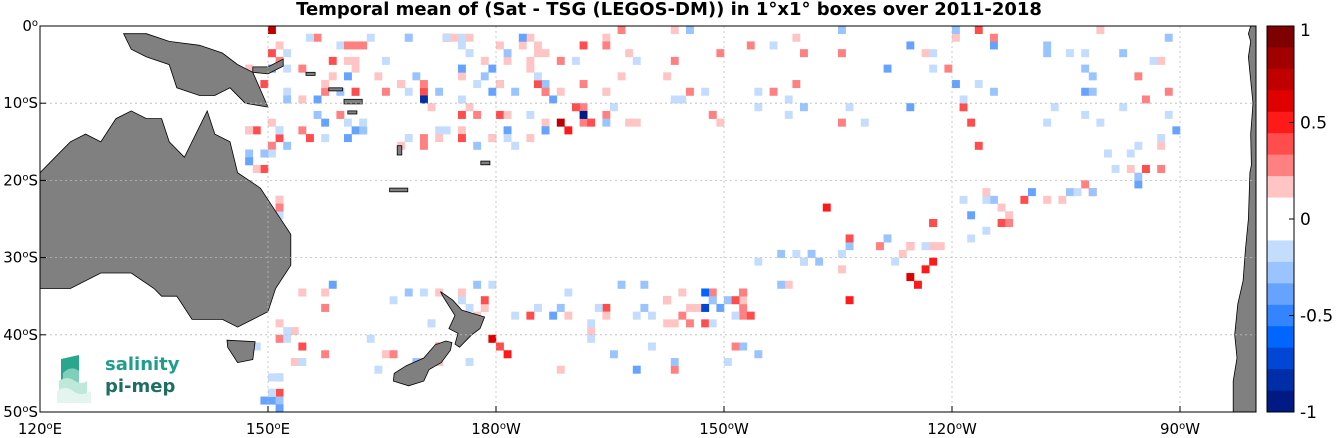 The image size is (1338, 438). I want to click on colorbar: 1 0.5 0 -0.5 -1, so click(1299, 222).